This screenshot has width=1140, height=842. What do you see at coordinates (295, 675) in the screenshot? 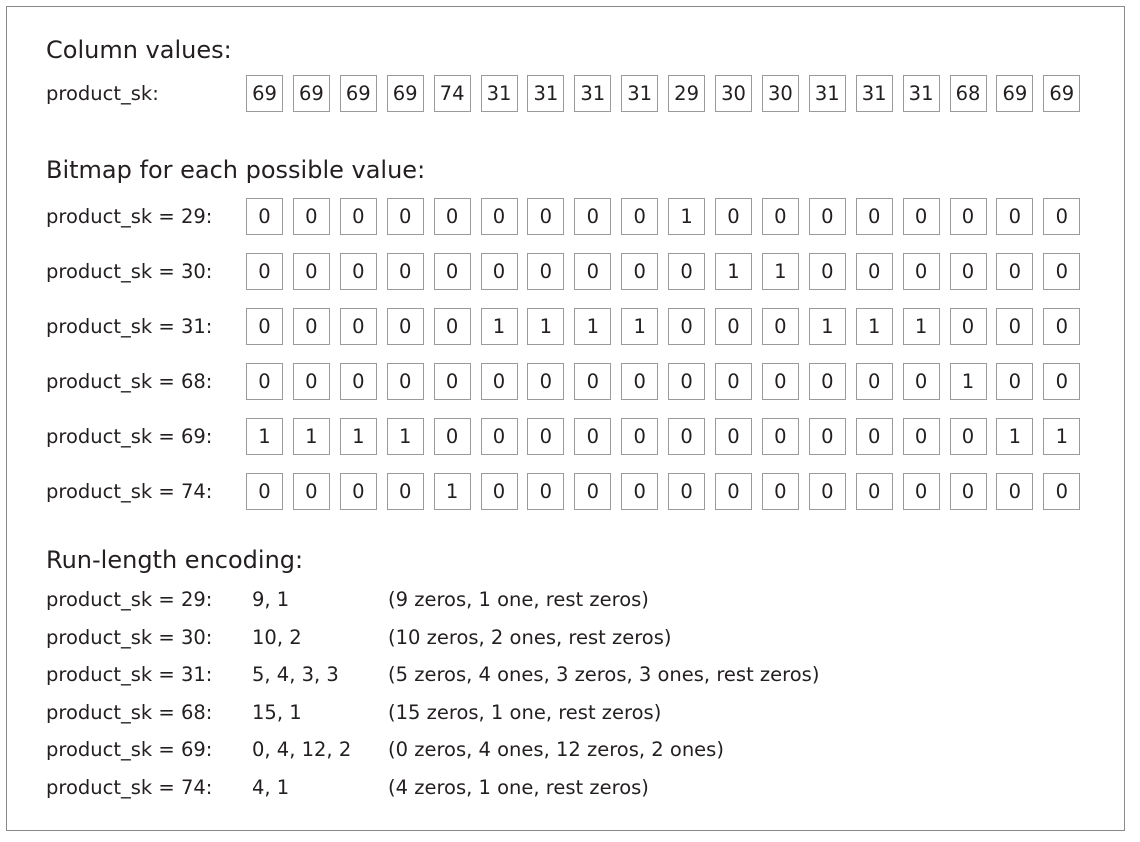
I see `rle-runs: 5, 4, 3, 3` at bounding box center [295, 675].